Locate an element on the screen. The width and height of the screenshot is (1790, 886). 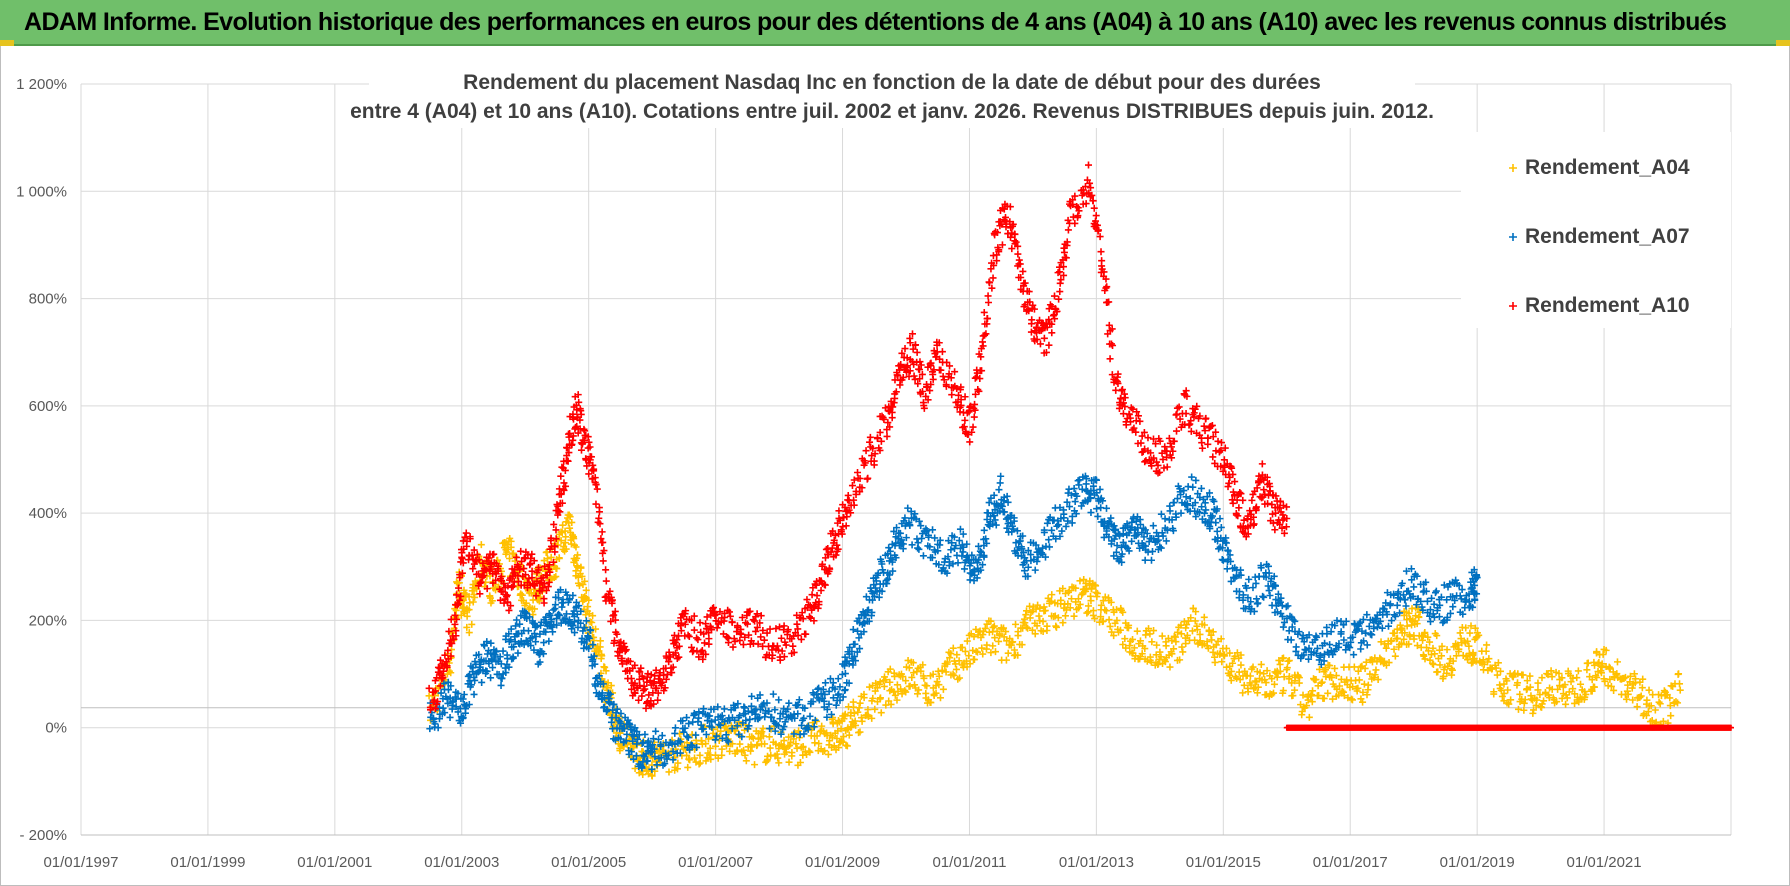
x-tick-label: 01/01/2017 is located at coordinates (1350, 862).